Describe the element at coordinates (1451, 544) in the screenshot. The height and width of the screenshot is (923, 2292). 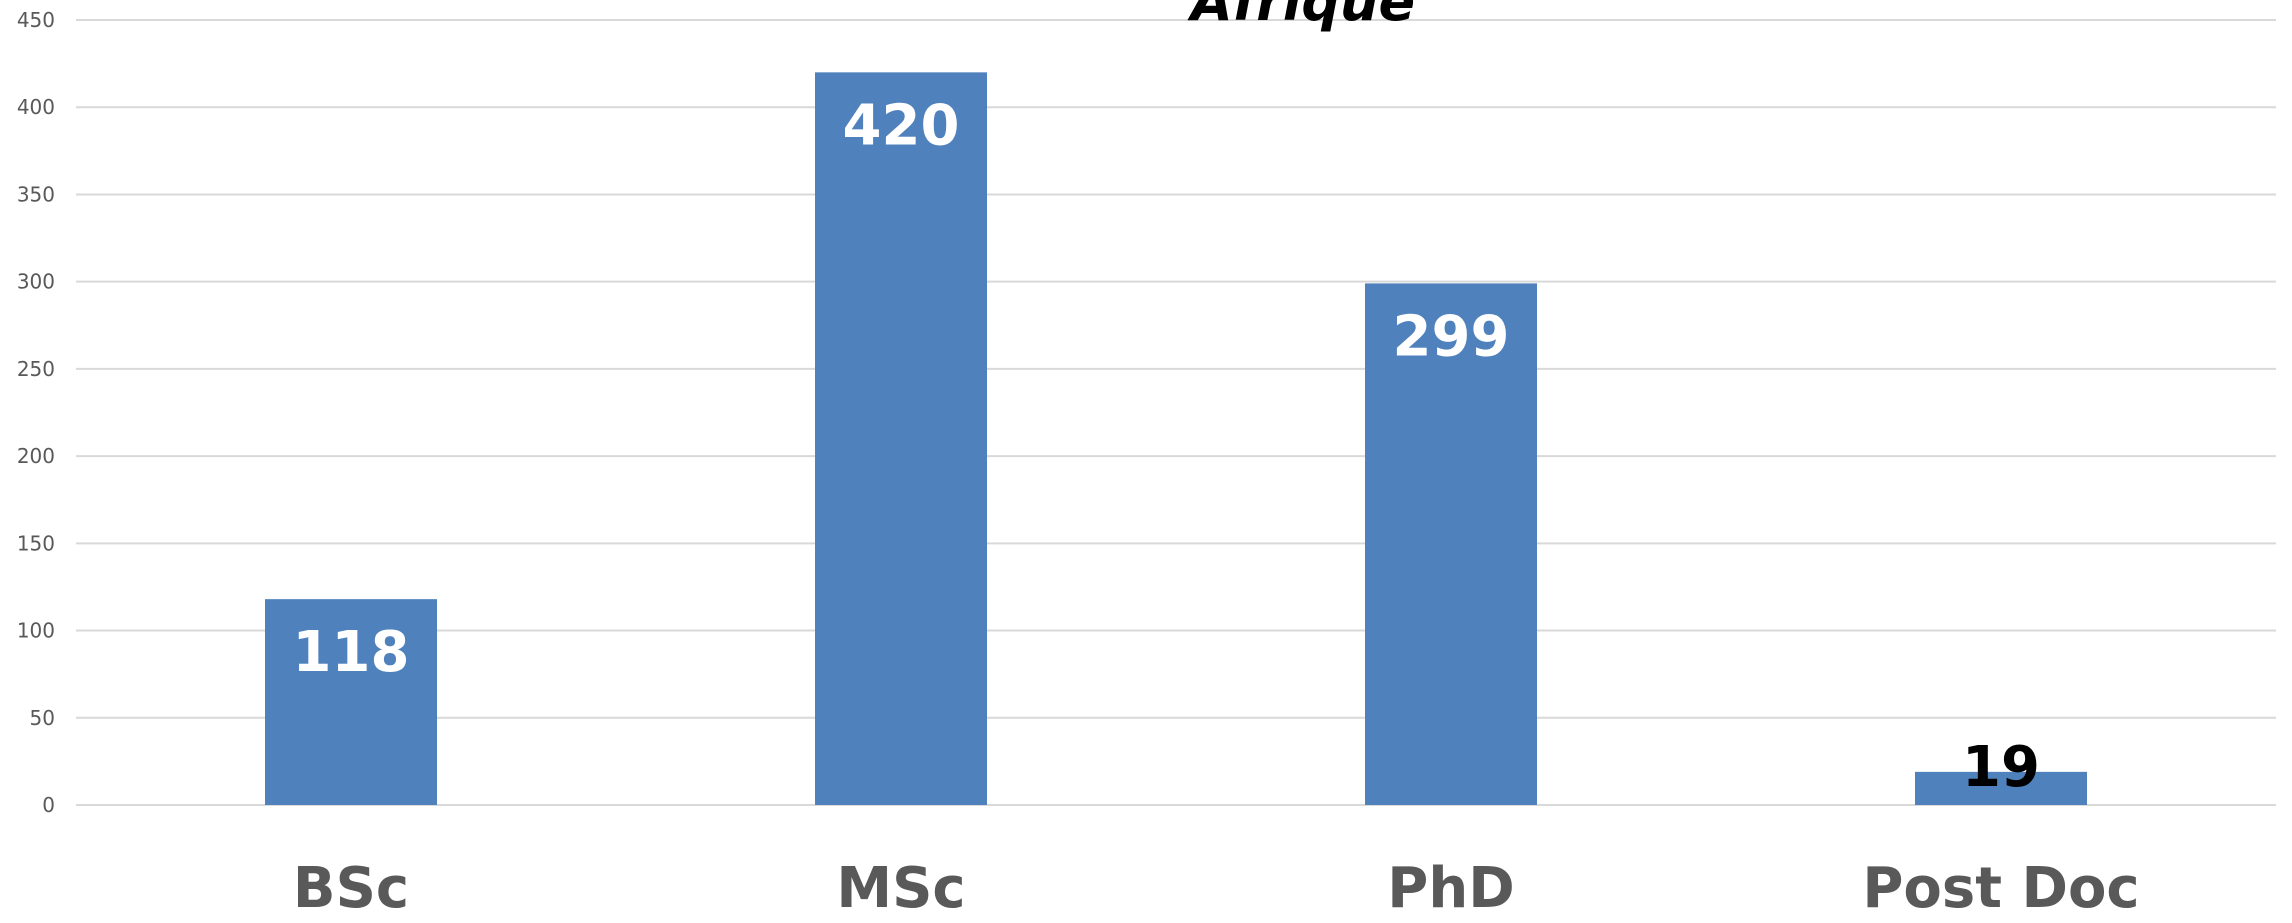
I see `bar-phd` at that location.